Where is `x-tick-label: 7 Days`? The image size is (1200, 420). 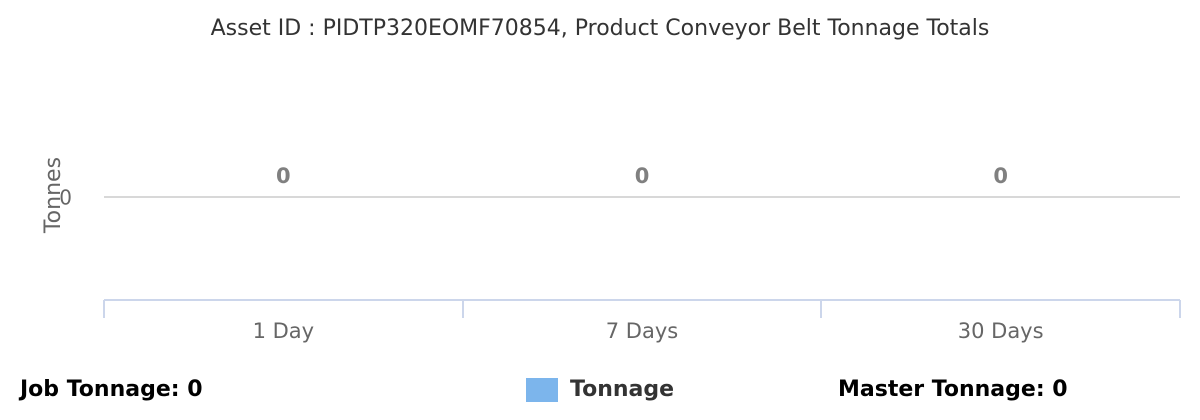 x-tick-label: 7 Days is located at coordinates (642, 331).